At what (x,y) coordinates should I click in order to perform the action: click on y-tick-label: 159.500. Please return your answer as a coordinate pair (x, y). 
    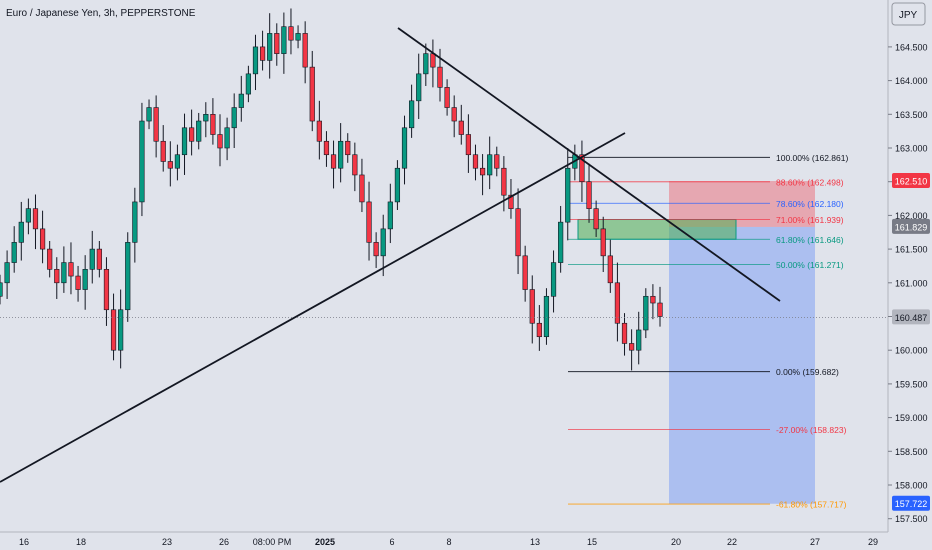
    Looking at the image, I should click on (911, 384).